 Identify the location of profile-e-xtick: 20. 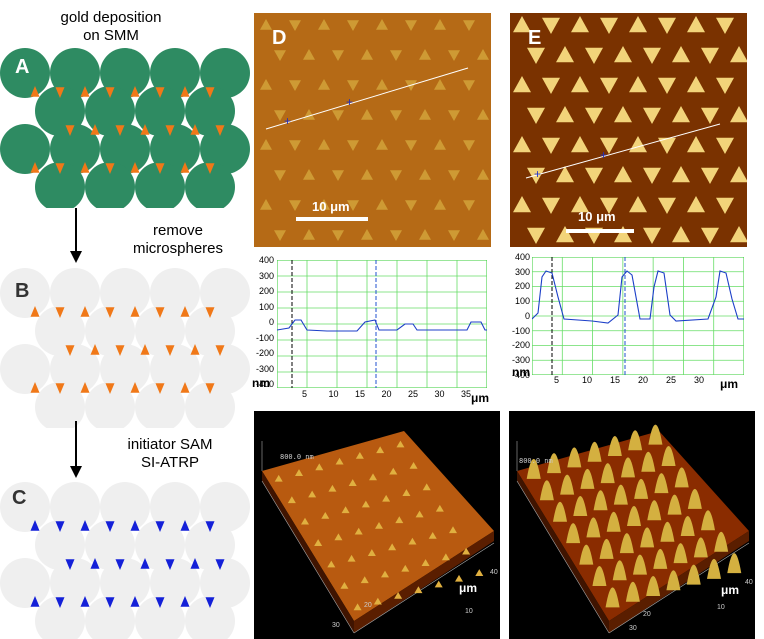
(643, 380).